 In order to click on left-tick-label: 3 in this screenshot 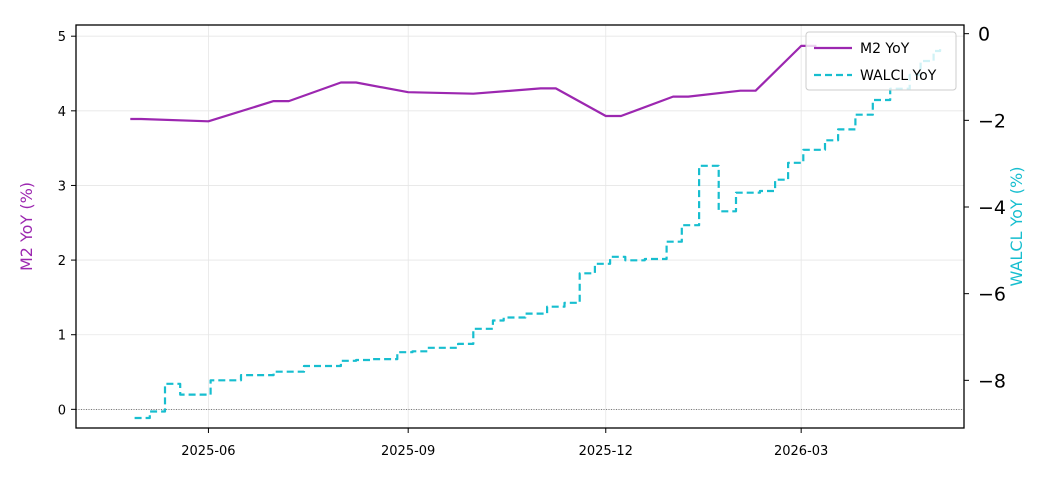, I will do `click(62, 186)`.